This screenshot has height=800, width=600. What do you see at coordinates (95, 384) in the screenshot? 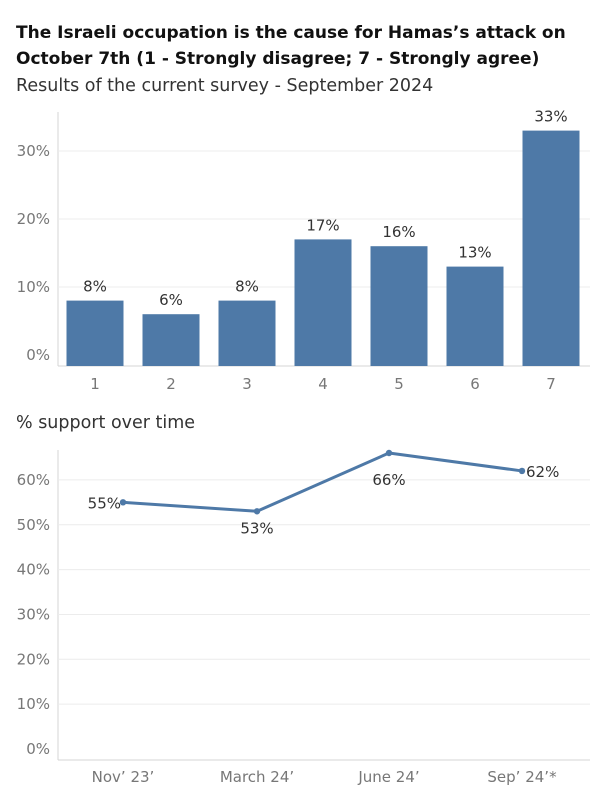
I see `bar-x-tick-label: 1` at bounding box center [95, 384].